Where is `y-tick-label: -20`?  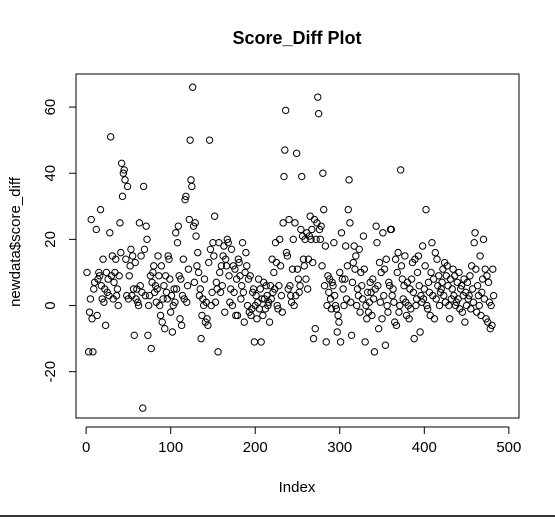
y-tick-label: -20 is located at coordinates (50, 372).